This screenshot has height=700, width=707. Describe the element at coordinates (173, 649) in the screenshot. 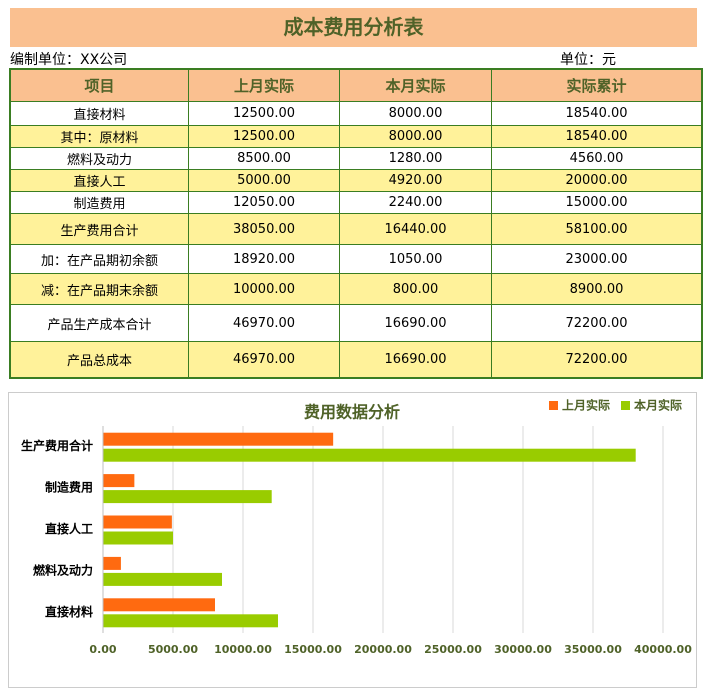

I see `x-tick-label: 5000.00` at that location.